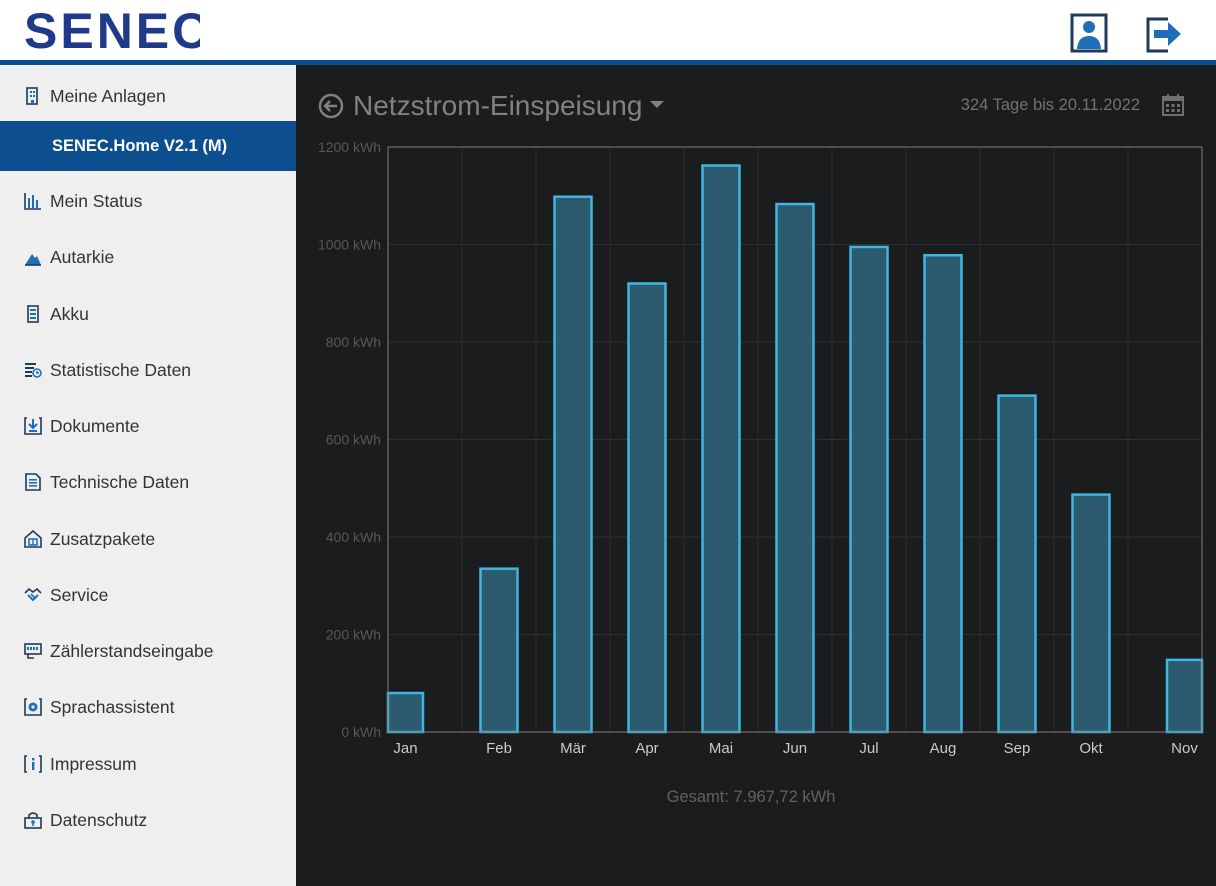 The image size is (1216, 886). I want to click on sidebar-item-zusatzpakete: Zusatzpakete, so click(148, 539).